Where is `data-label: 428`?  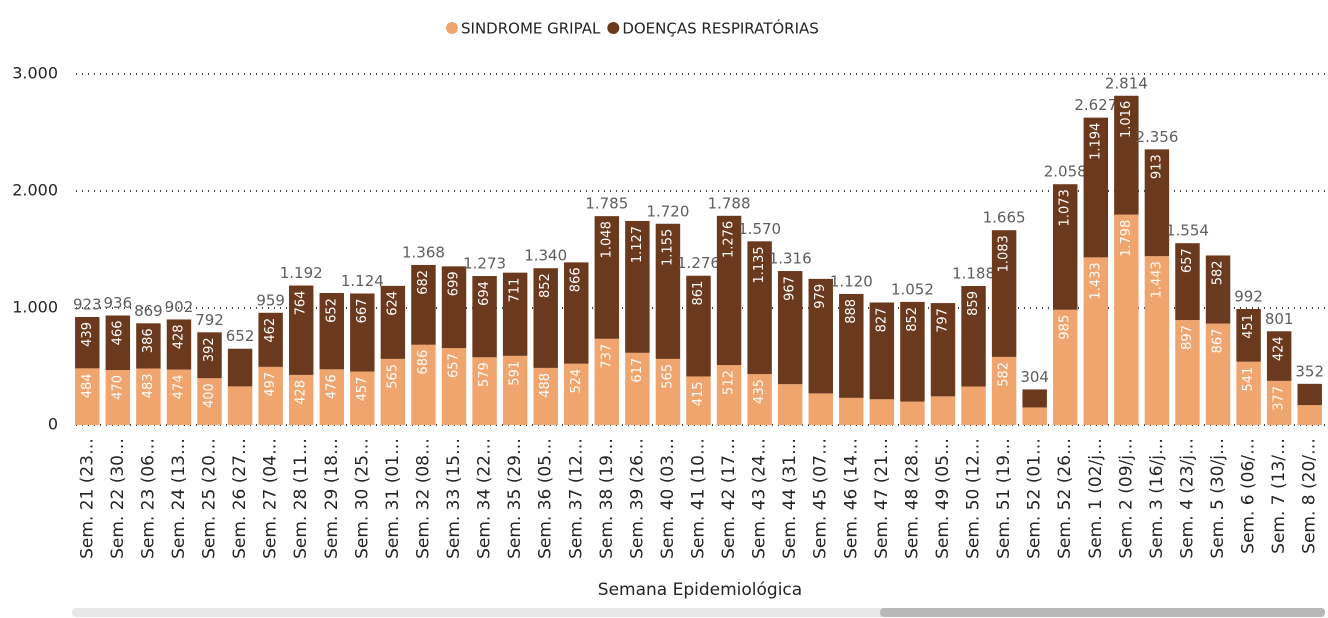 data-label: 428 is located at coordinates (178, 336).